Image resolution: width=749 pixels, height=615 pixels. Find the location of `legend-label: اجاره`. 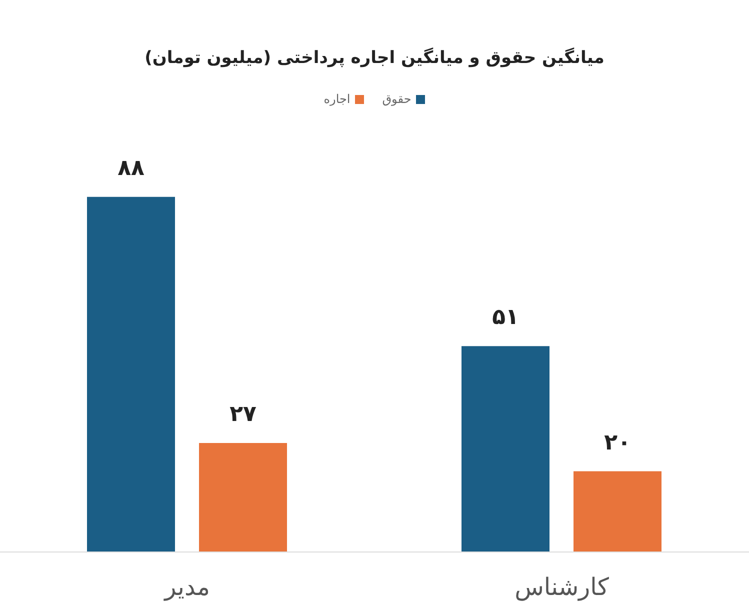

legend-label: اجاره is located at coordinates (337, 99).